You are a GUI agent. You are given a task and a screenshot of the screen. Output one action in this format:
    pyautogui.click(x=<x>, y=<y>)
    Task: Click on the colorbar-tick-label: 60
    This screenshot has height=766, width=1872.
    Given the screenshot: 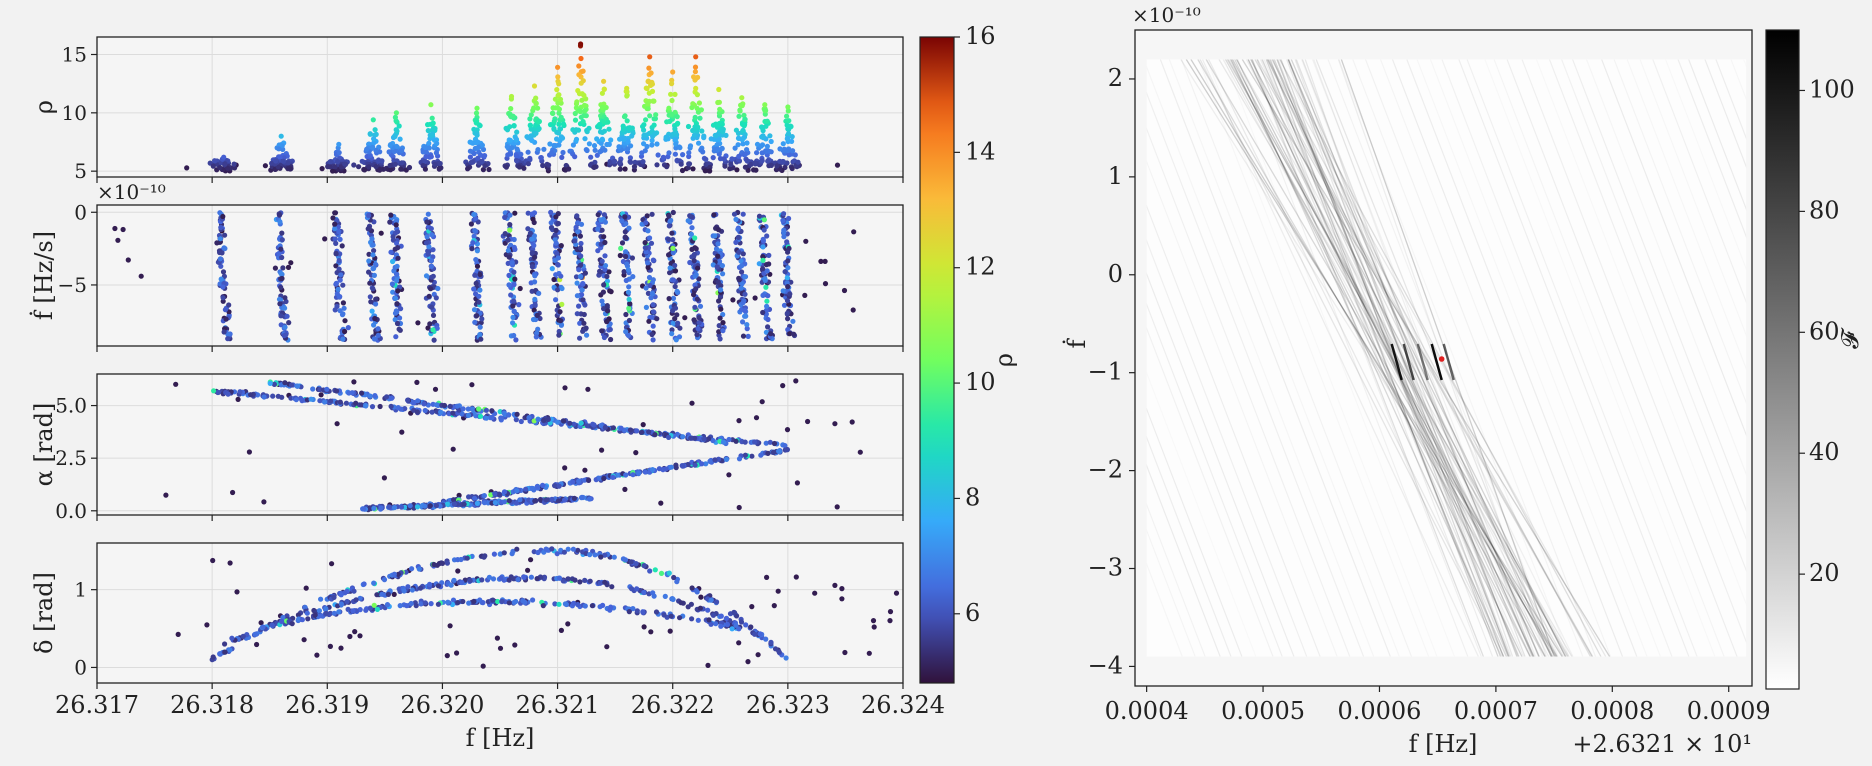 What is the action you would take?
    pyautogui.click(x=1824, y=331)
    